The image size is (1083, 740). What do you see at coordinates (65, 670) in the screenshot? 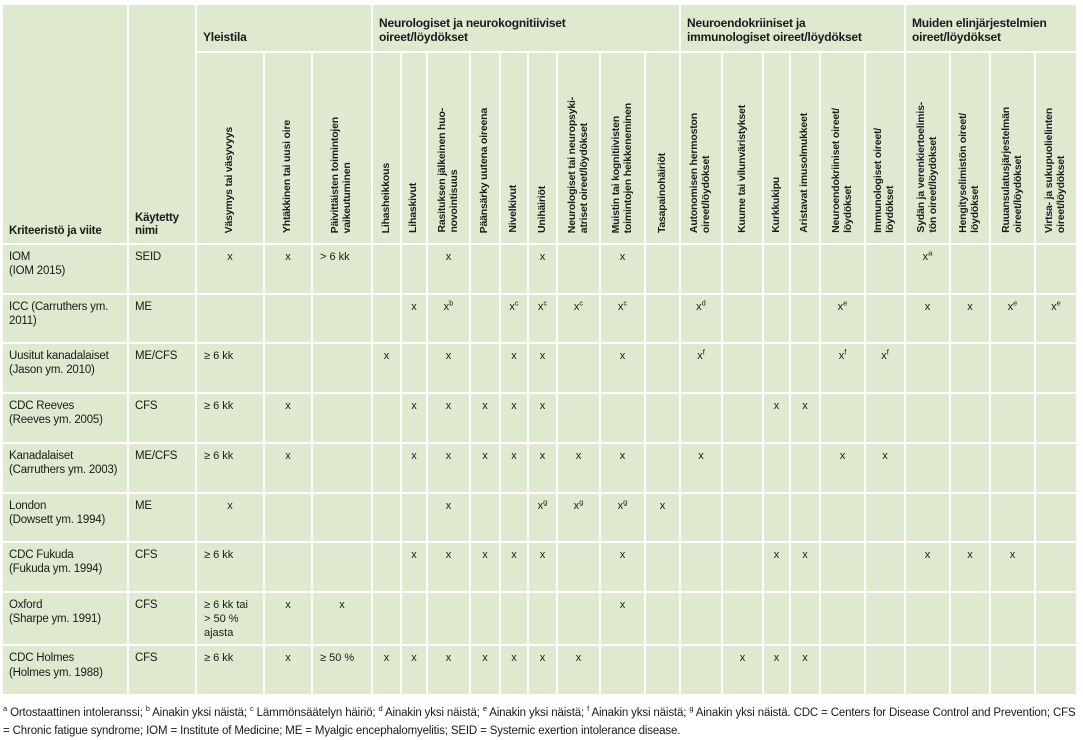
I see `criteria-cell: CDC Holmes (Holmes ym. 1988)` at bounding box center [65, 670].